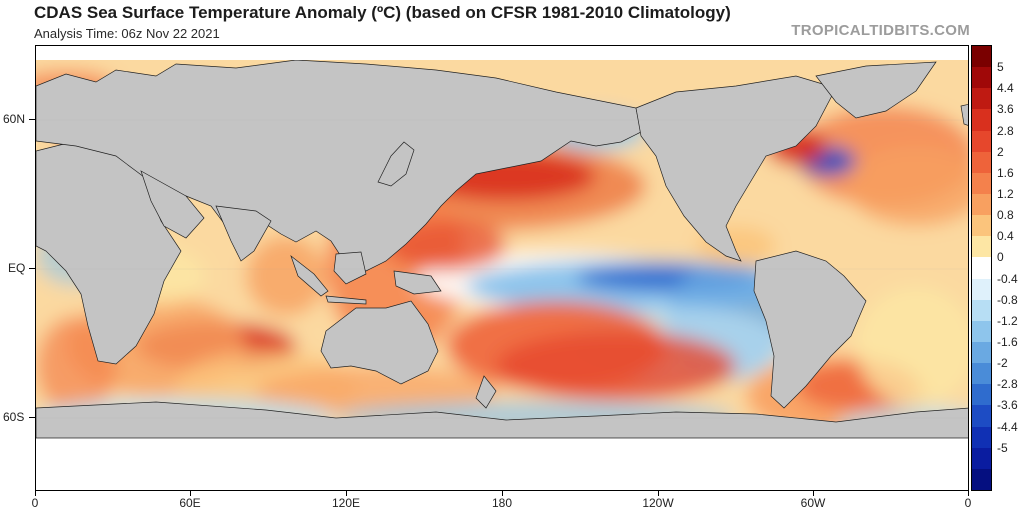  I want to click on tick-60s, so click(32, 417).